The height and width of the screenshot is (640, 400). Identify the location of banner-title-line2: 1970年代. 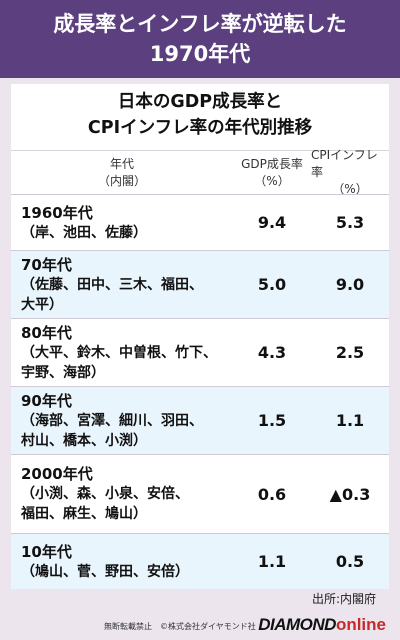
(200, 54).